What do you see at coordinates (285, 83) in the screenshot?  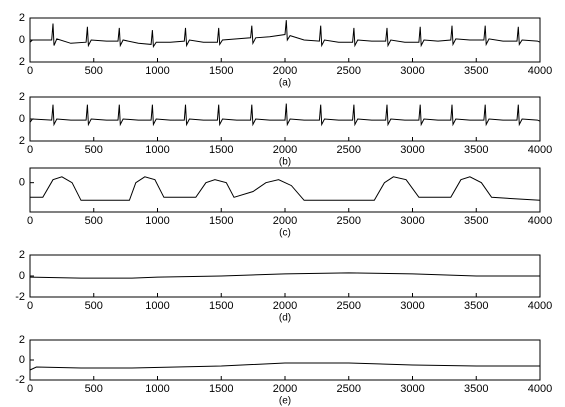 I see `x-axis-label: (a)` at bounding box center [285, 83].